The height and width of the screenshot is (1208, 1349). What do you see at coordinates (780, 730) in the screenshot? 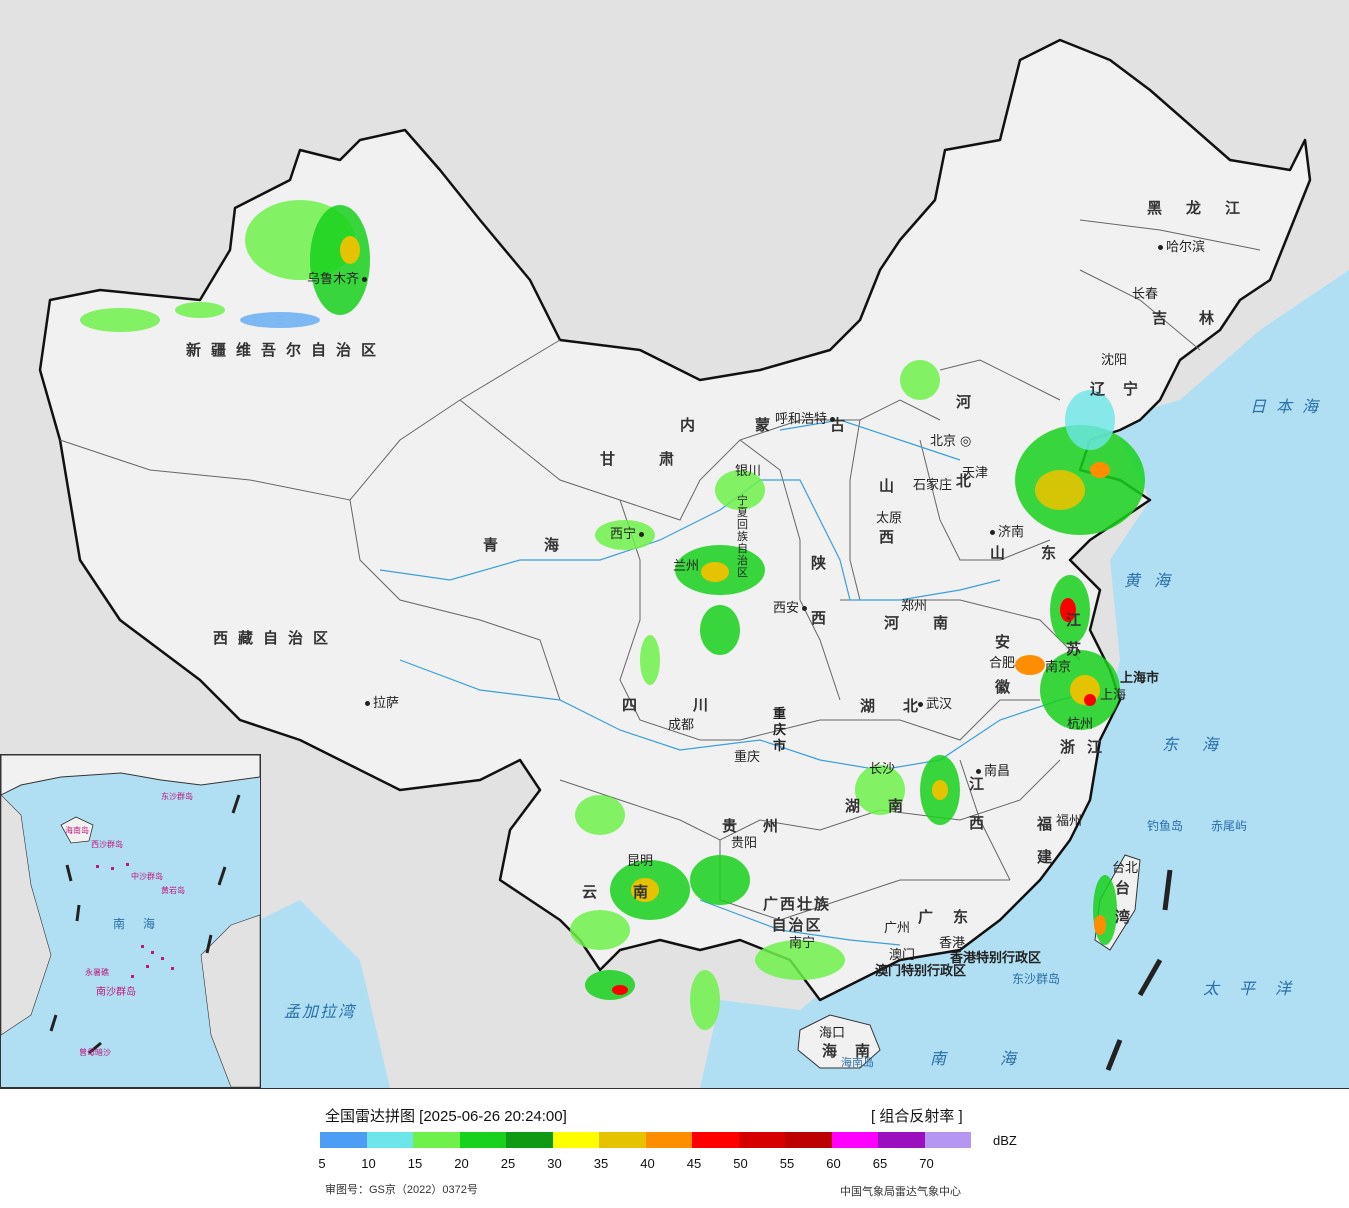
I see `region-label-chongqing: 重庆市` at bounding box center [780, 730].